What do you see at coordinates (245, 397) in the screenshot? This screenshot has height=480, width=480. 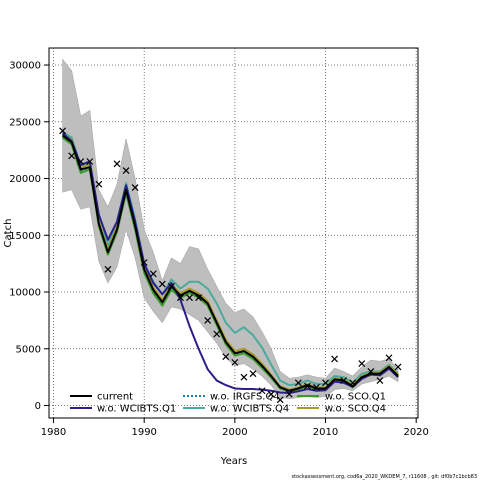 I see `legend-label: w.o. IRGFS.Q4` at bounding box center [245, 397].